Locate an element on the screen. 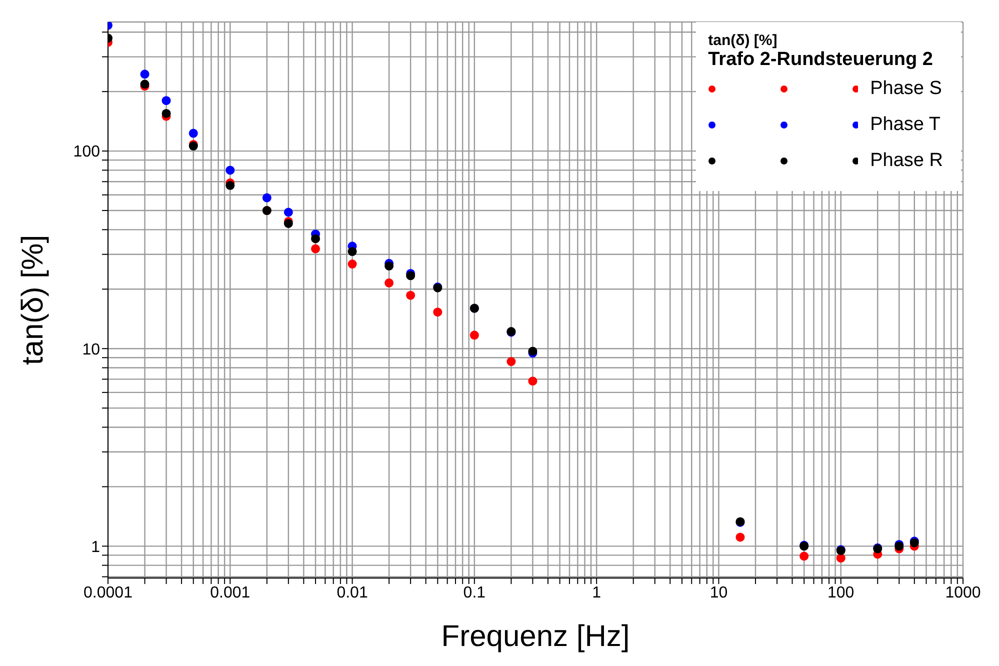 This screenshot has height=666, width=999. annotation: Trafo 2-Rundsteuerung 2 is located at coordinates (821, 60).